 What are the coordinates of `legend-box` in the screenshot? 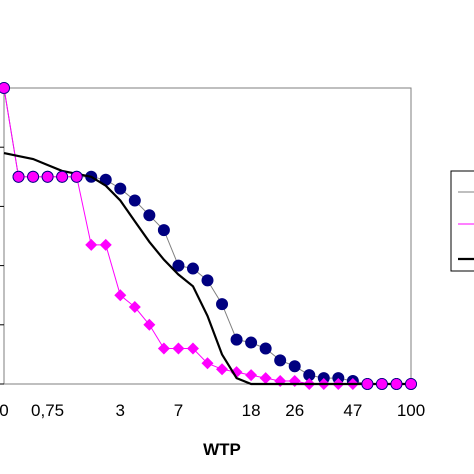 It's located at (462, 221).